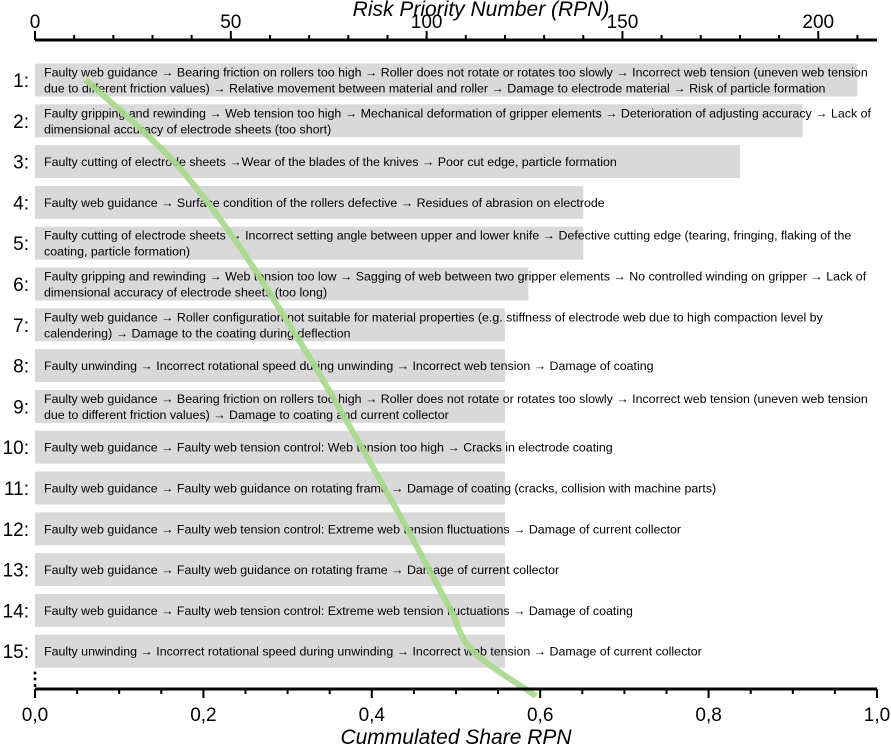 The width and height of the screenshot is (891, 748). What do you see at coordinates (35, 679) in the screenshot?
I see `more-rows-ellipsis: ⋮` at bounding box center [35, 679].